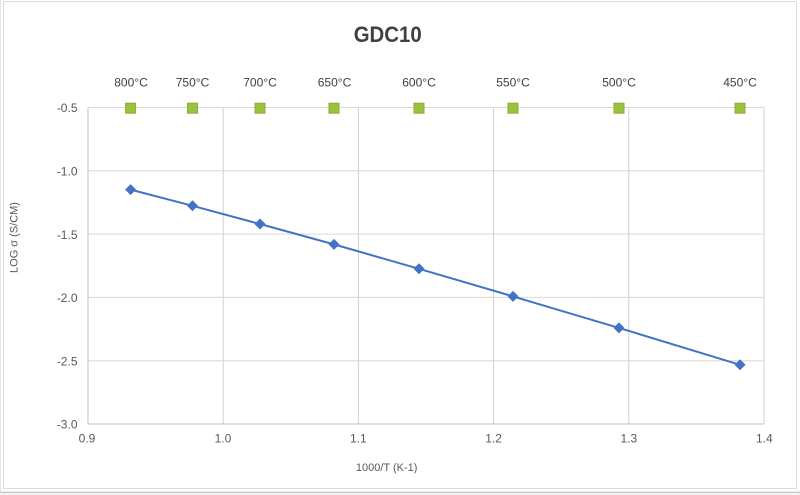 The height and width of the screenshot is (495, 800). I want to click on svg-text: -0.5, so click(67, 108).